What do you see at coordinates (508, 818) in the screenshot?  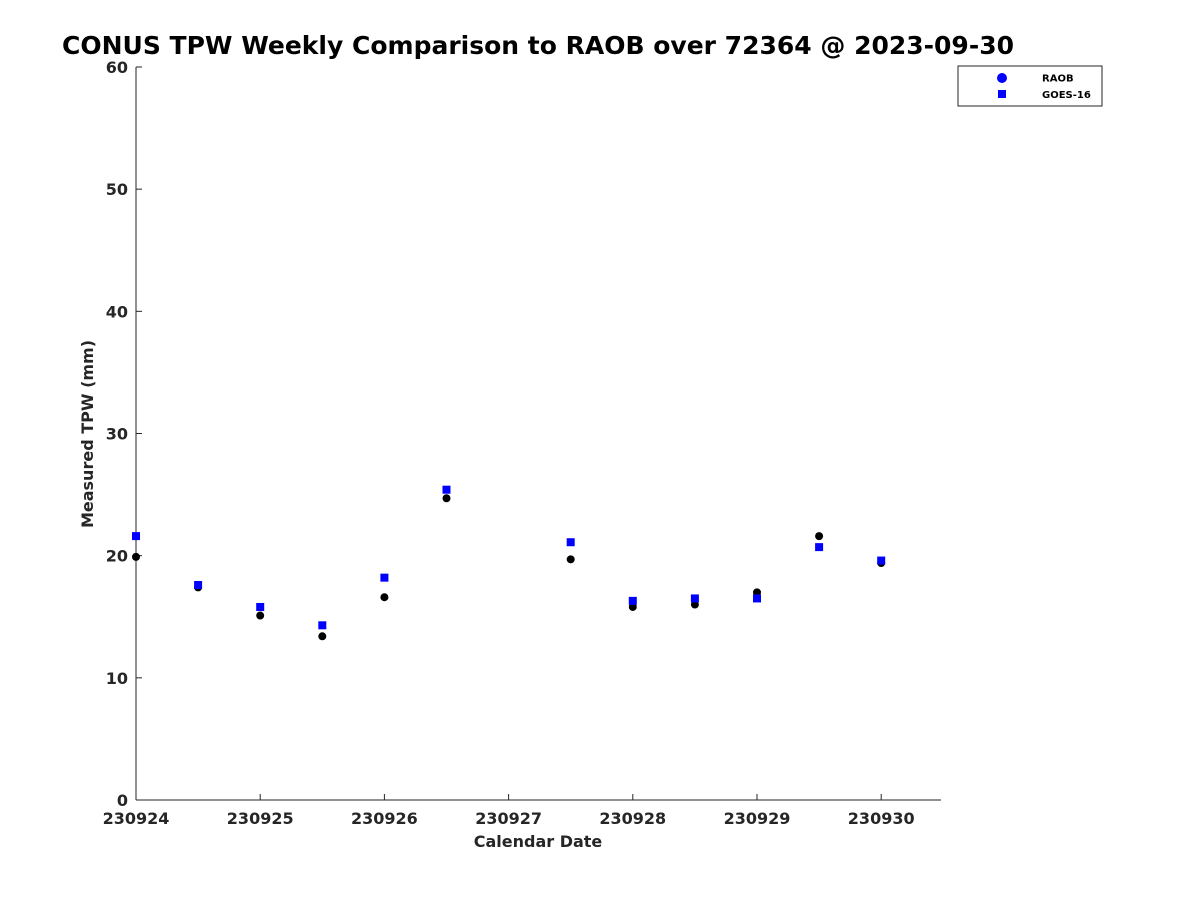 I see `x-tick-label: 230927` at bounding box center [508, 818].